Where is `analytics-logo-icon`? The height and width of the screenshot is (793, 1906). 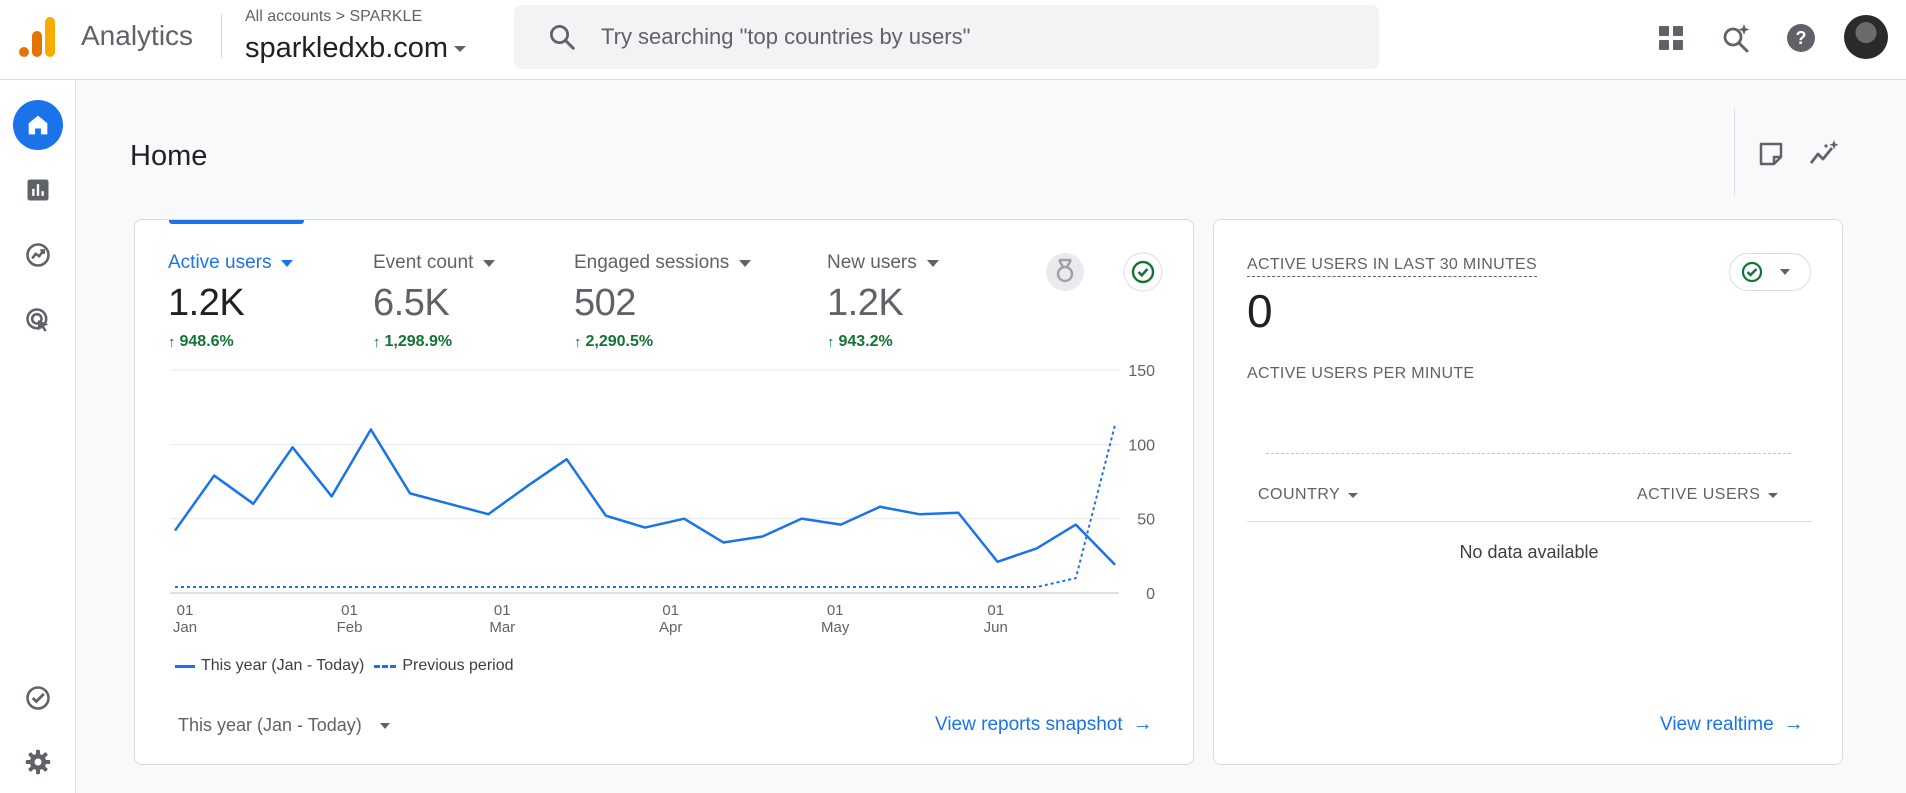
analytics-logo-icon is located at coordinates (38, 37).